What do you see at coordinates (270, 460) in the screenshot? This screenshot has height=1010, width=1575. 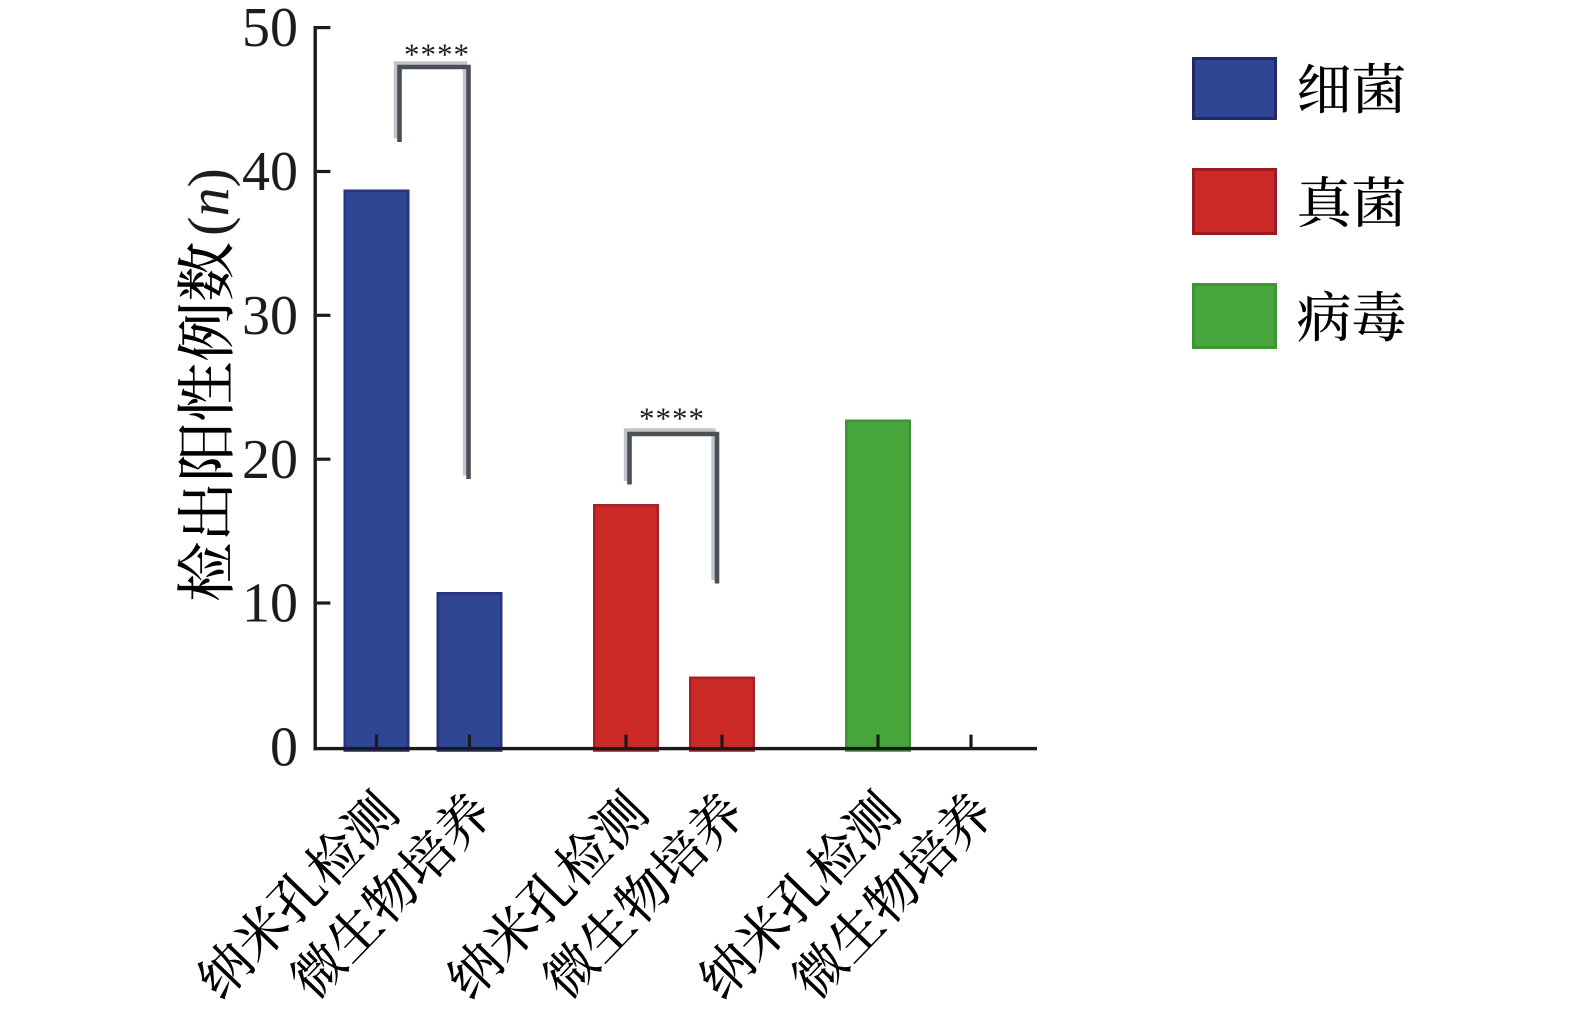 I see `svg-text: 20` at bounding box center [270, 460].